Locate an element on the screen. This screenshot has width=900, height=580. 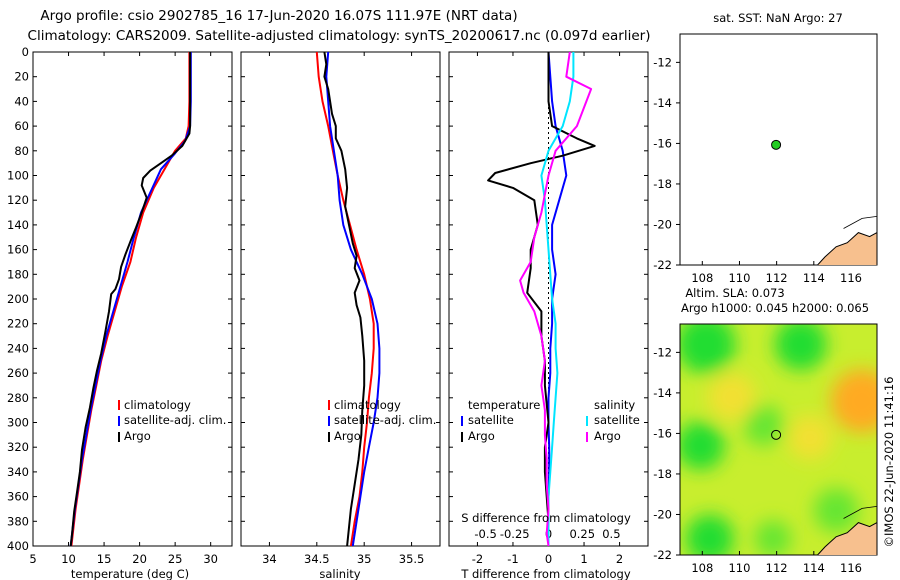
salinity-xlabel: salinity is located at coordinates (339, 573).